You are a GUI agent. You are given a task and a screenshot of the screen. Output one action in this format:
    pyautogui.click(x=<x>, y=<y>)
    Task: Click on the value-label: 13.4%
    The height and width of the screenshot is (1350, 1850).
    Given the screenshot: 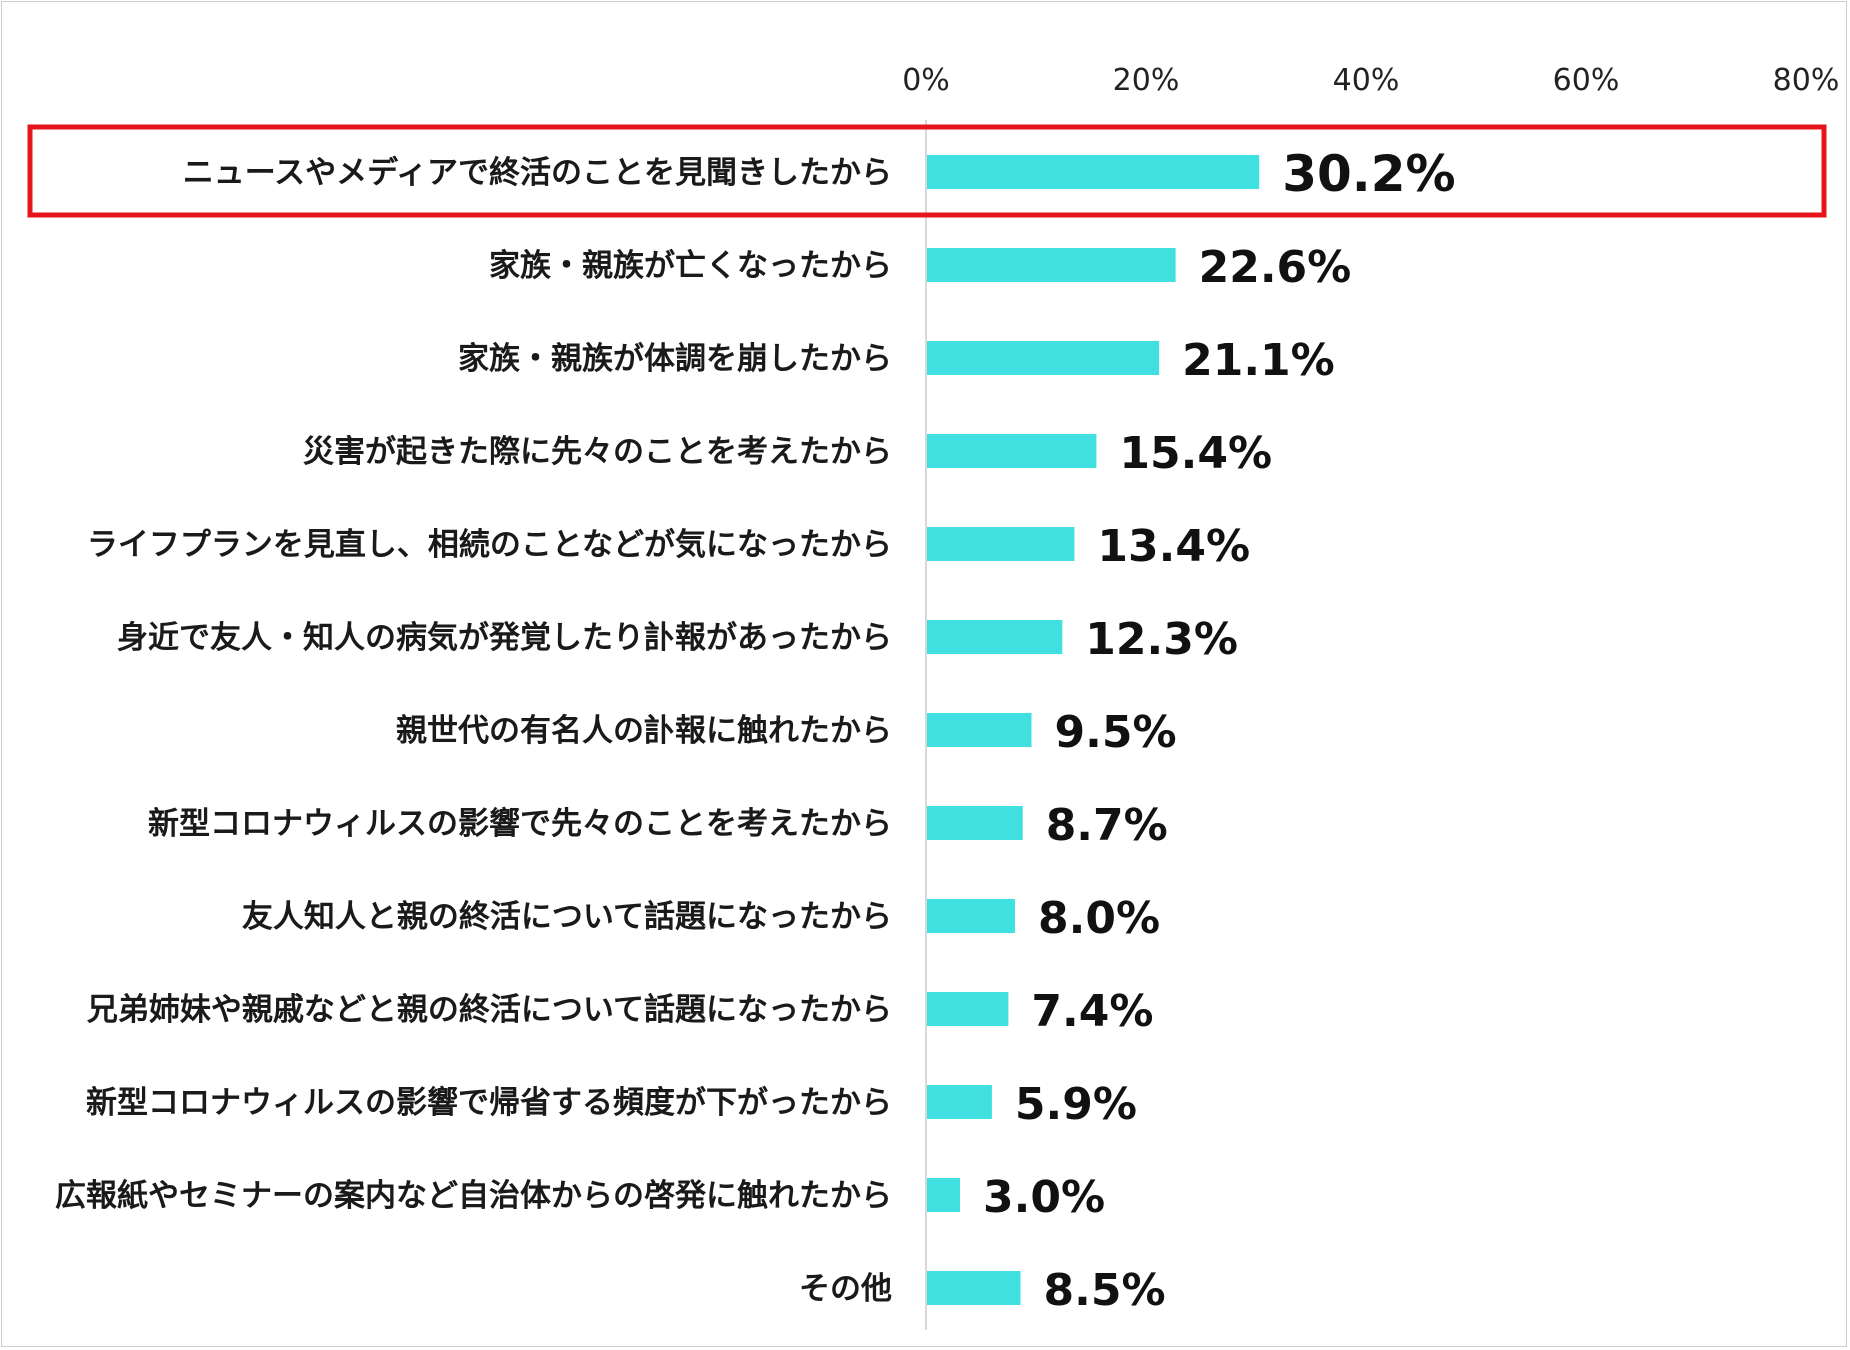 What is the action you would take?
    pyautogui.click(x=1173, y=546)
    